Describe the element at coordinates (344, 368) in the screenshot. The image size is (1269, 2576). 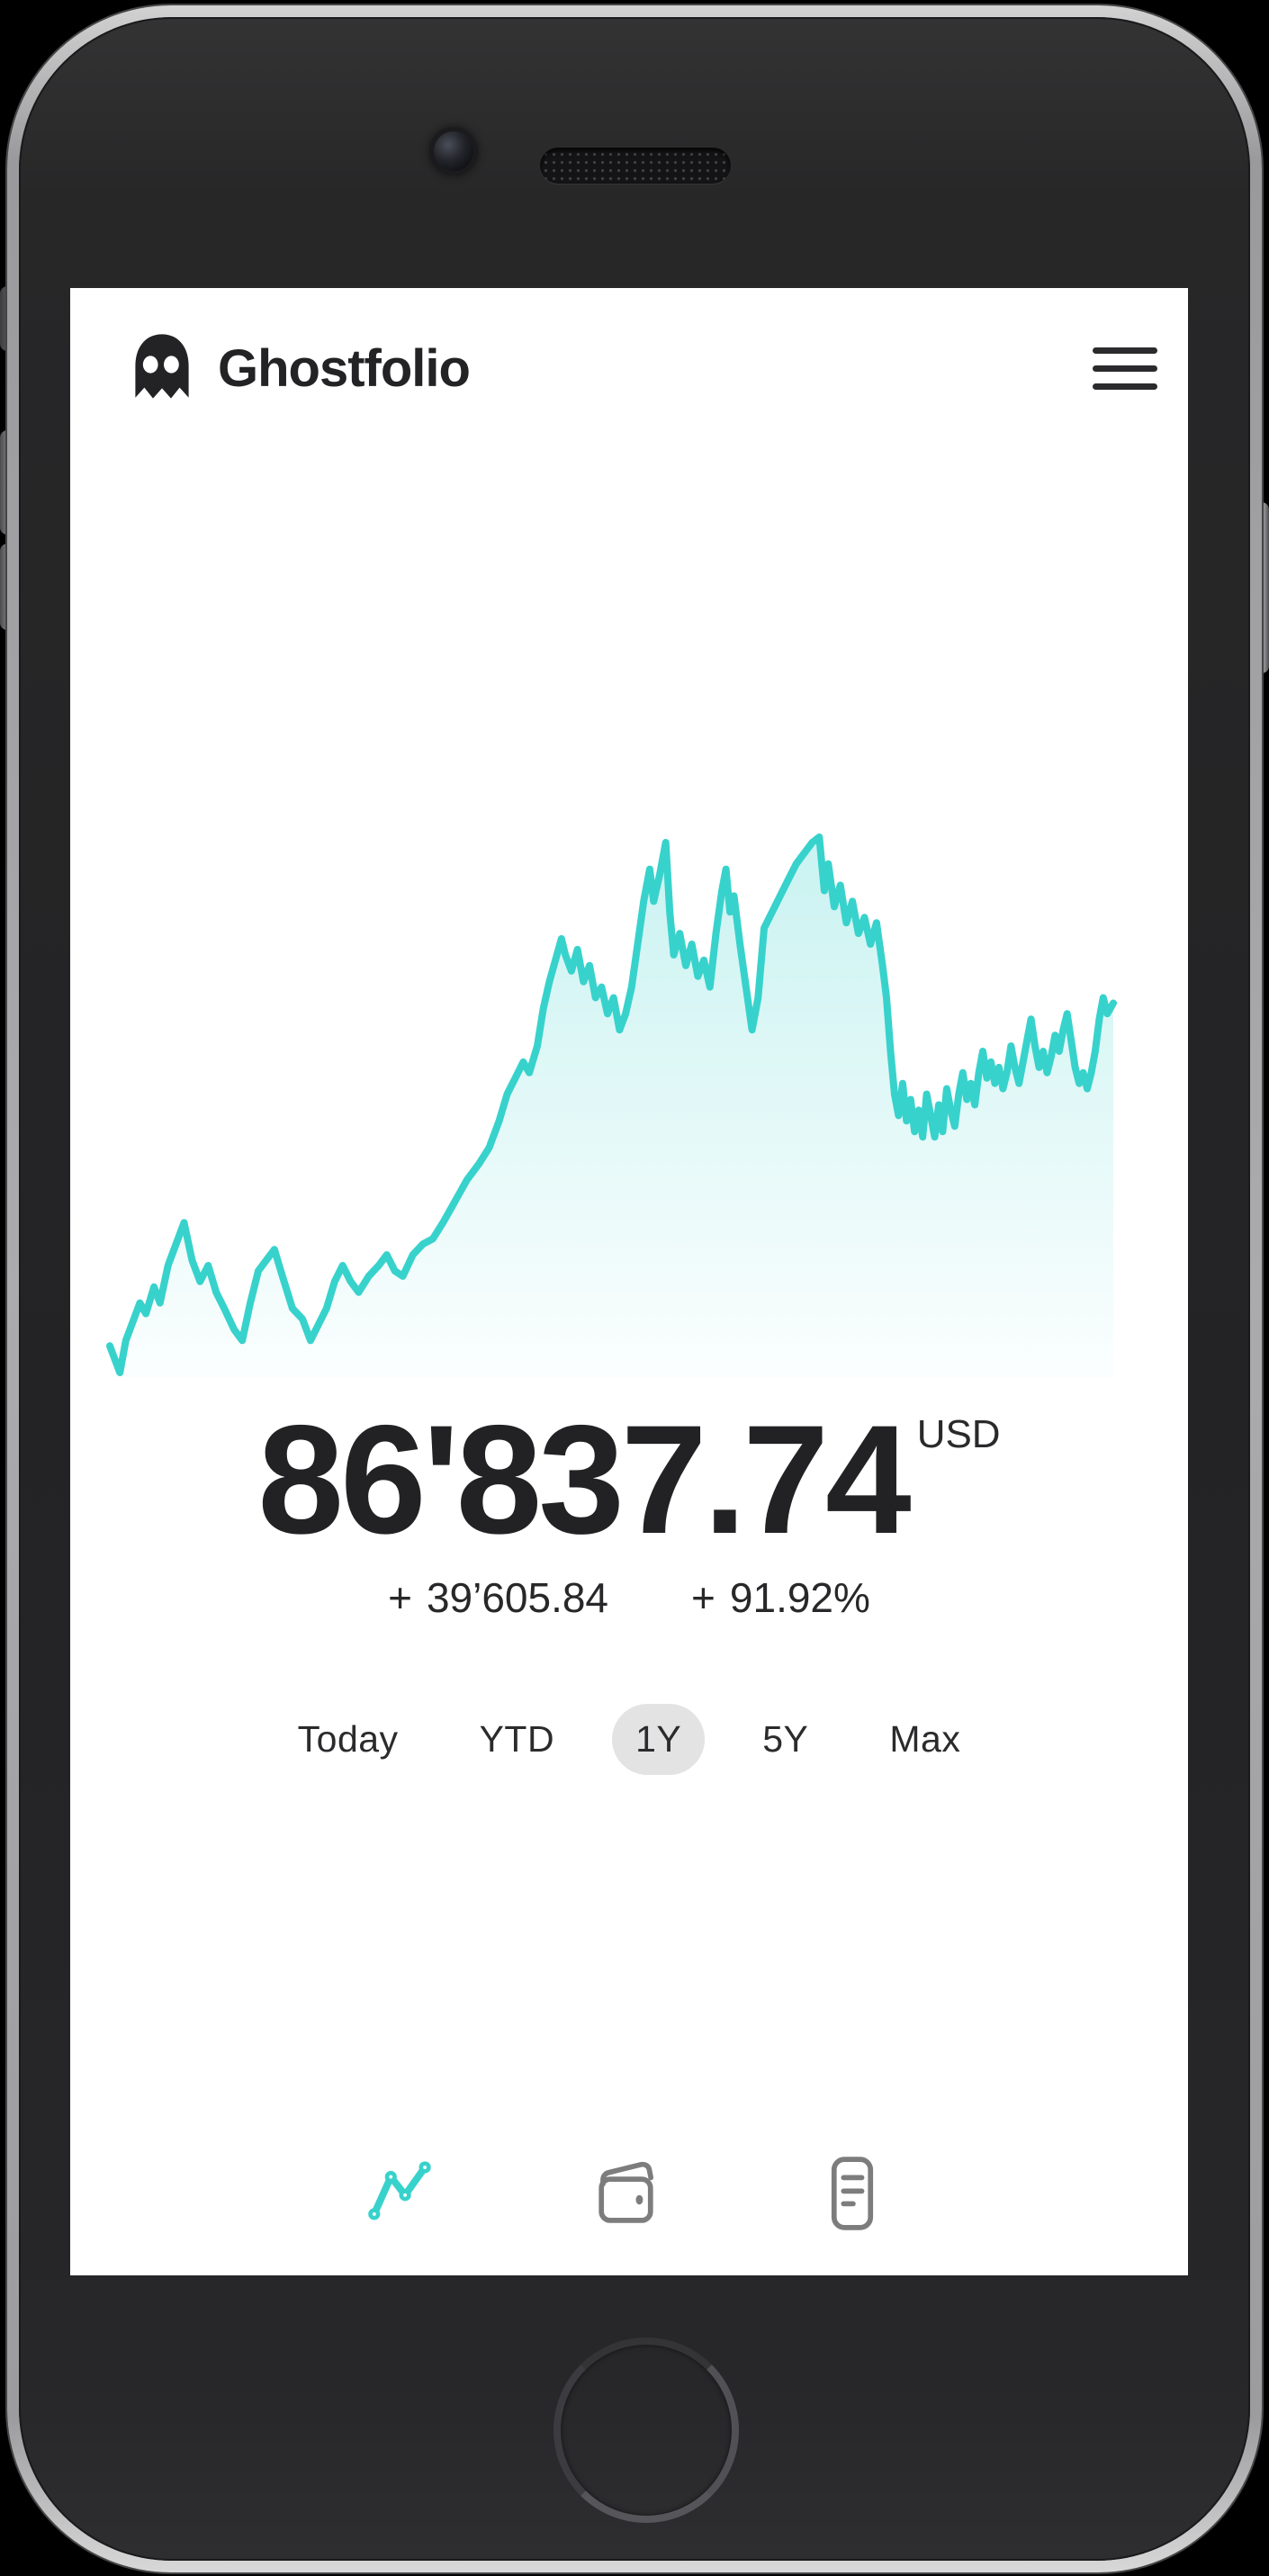
I see `app-title: Ghostfolio` at that location.